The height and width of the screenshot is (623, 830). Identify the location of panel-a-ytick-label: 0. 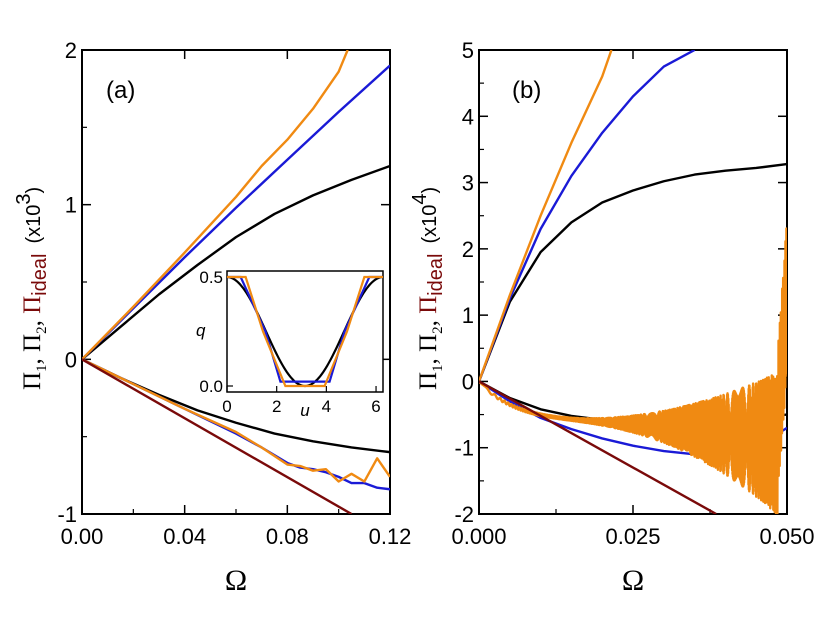
(71, 359).